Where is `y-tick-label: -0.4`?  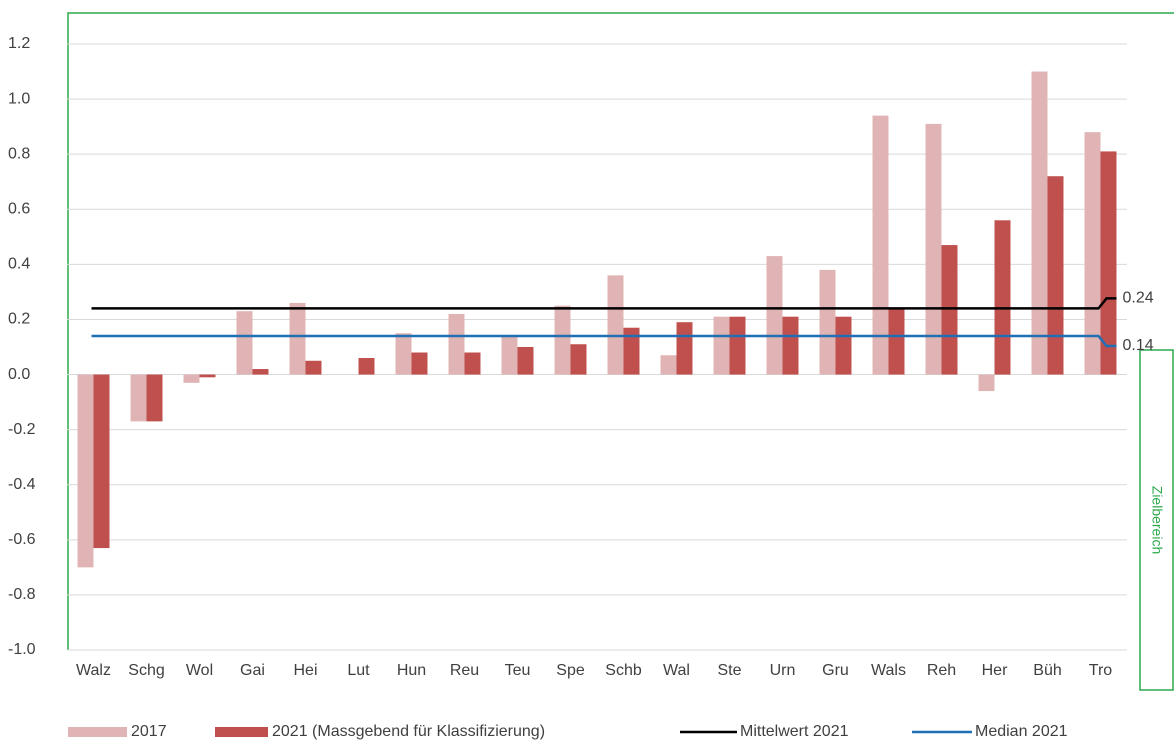
y-tick-label: -0.4 is located at coordinates (22, 484).